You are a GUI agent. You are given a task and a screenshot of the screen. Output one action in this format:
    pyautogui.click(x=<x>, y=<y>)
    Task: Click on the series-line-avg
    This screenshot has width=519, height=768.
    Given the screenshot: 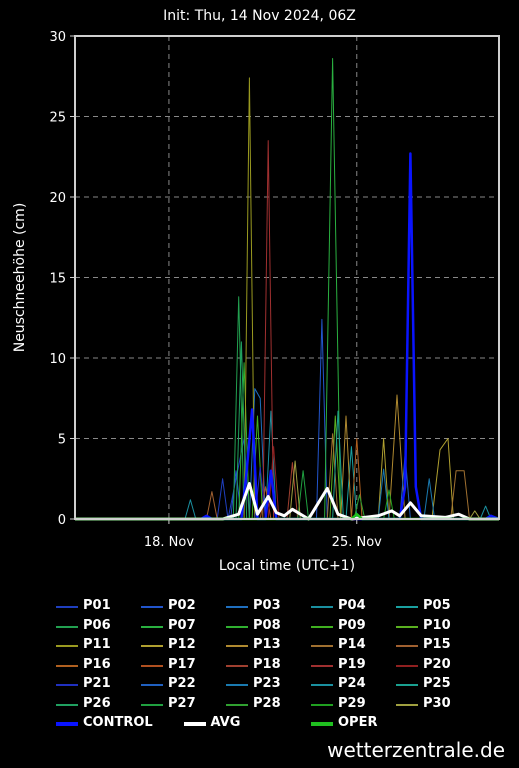 What is the action you would take?
    pyautogui.click(x=287, y=501)
    